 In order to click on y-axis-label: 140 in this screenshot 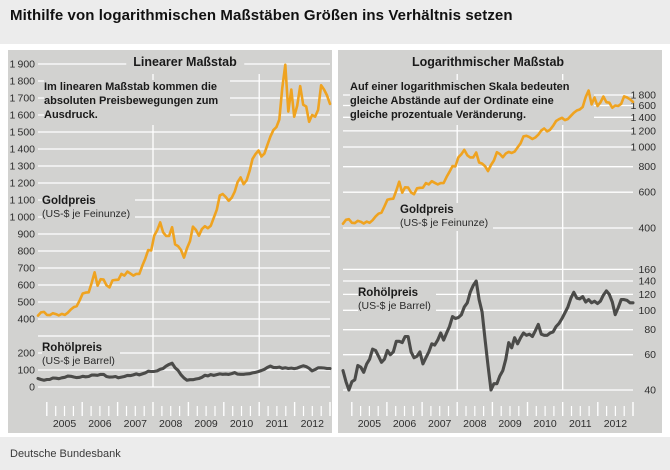, I will do `click(647, 282)`.